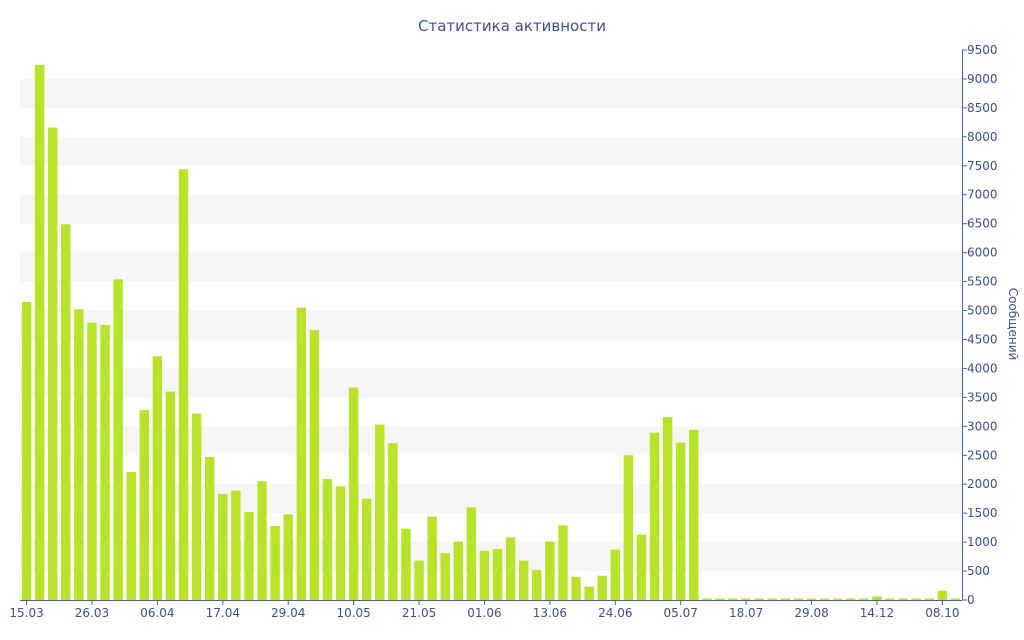  I want to click on x-tick-label: 10.05, so click(353, 613).